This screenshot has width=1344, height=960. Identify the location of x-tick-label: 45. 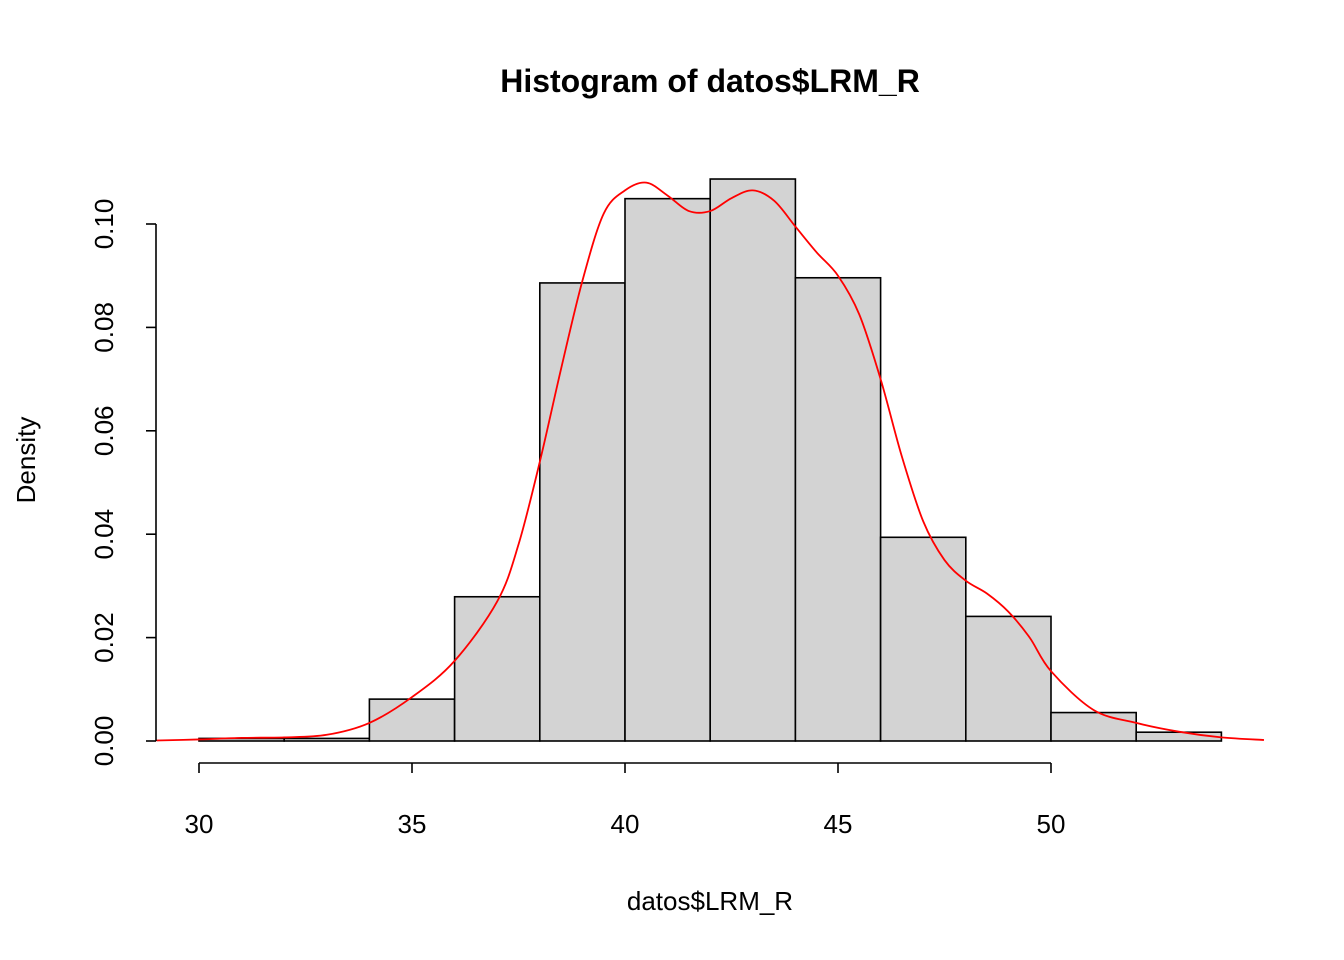
(838, 824).